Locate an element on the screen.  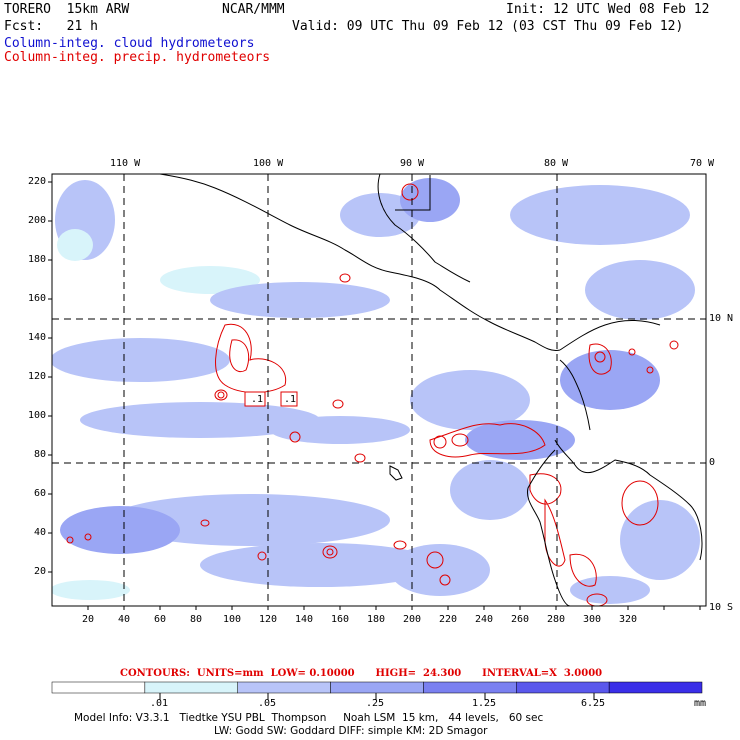
grid-x-320: 320 is located at coordinates (628, 619).